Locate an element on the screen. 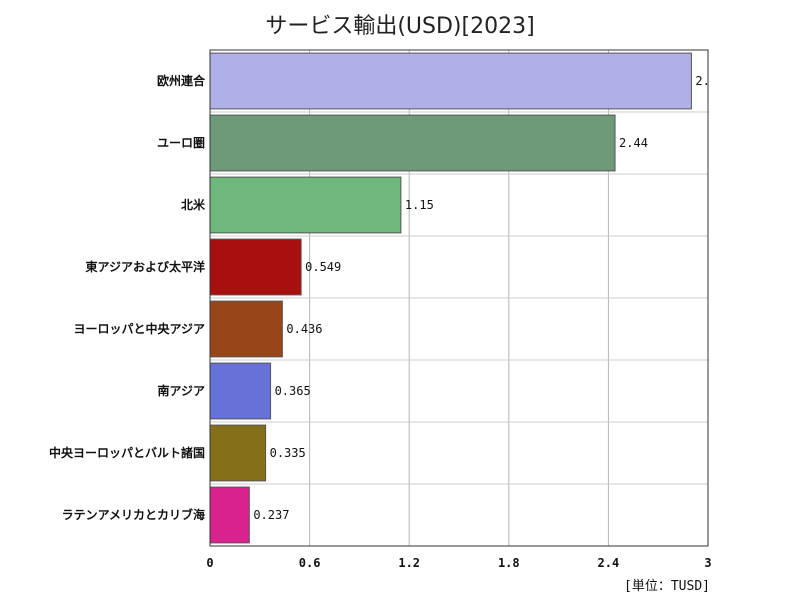 Image resolution: width=800 pixels, height=600 pixels. data-label: 2. is located at coordinates (702, 81).